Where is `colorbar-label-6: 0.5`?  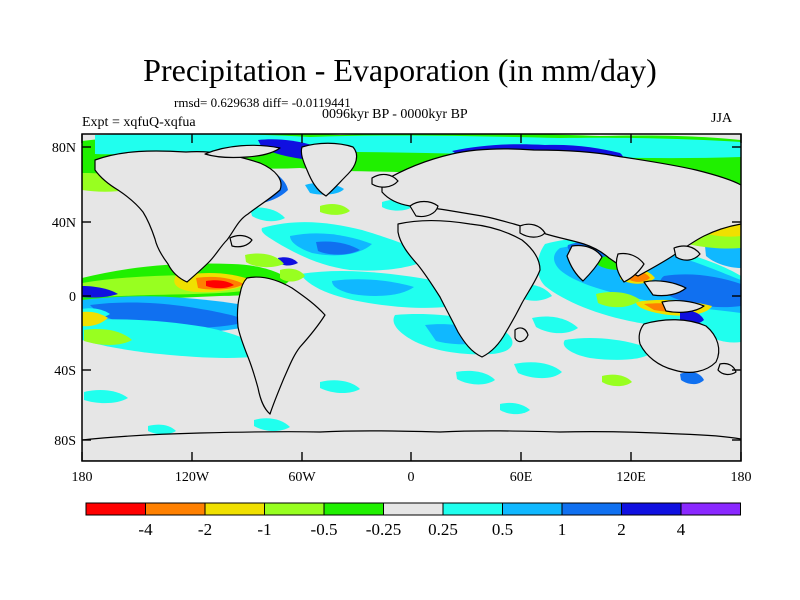
colorbar-label-6: 0.5 is located at coordinates (502, 529).